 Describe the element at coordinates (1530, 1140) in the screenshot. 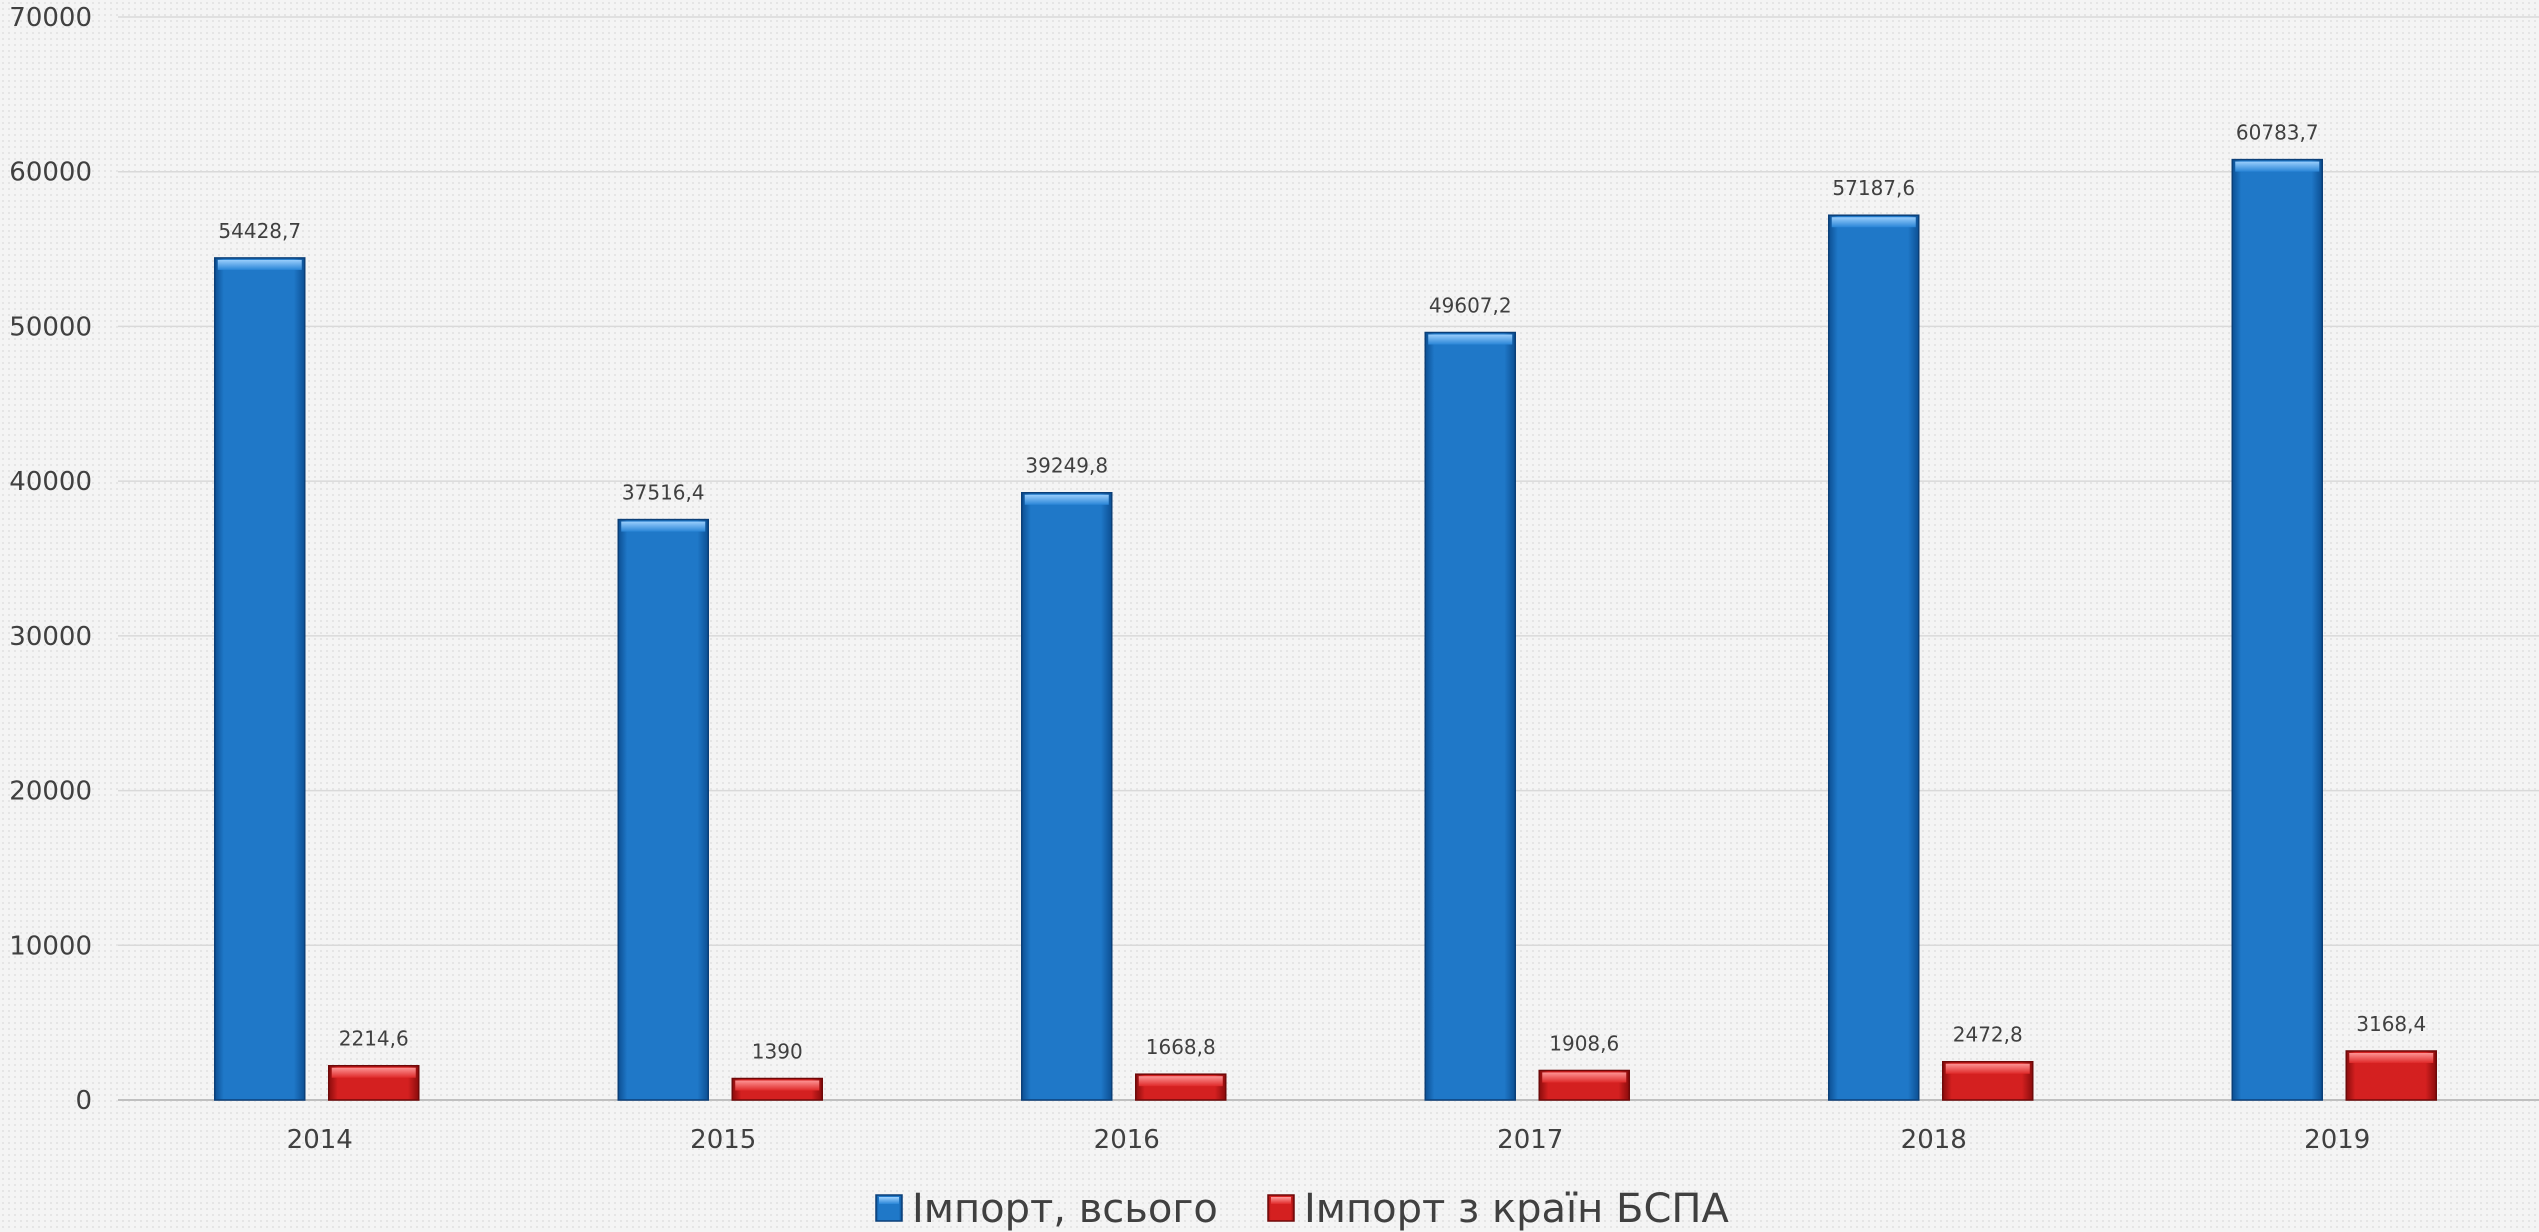

I see `x-tick-label: 2017` at that location.